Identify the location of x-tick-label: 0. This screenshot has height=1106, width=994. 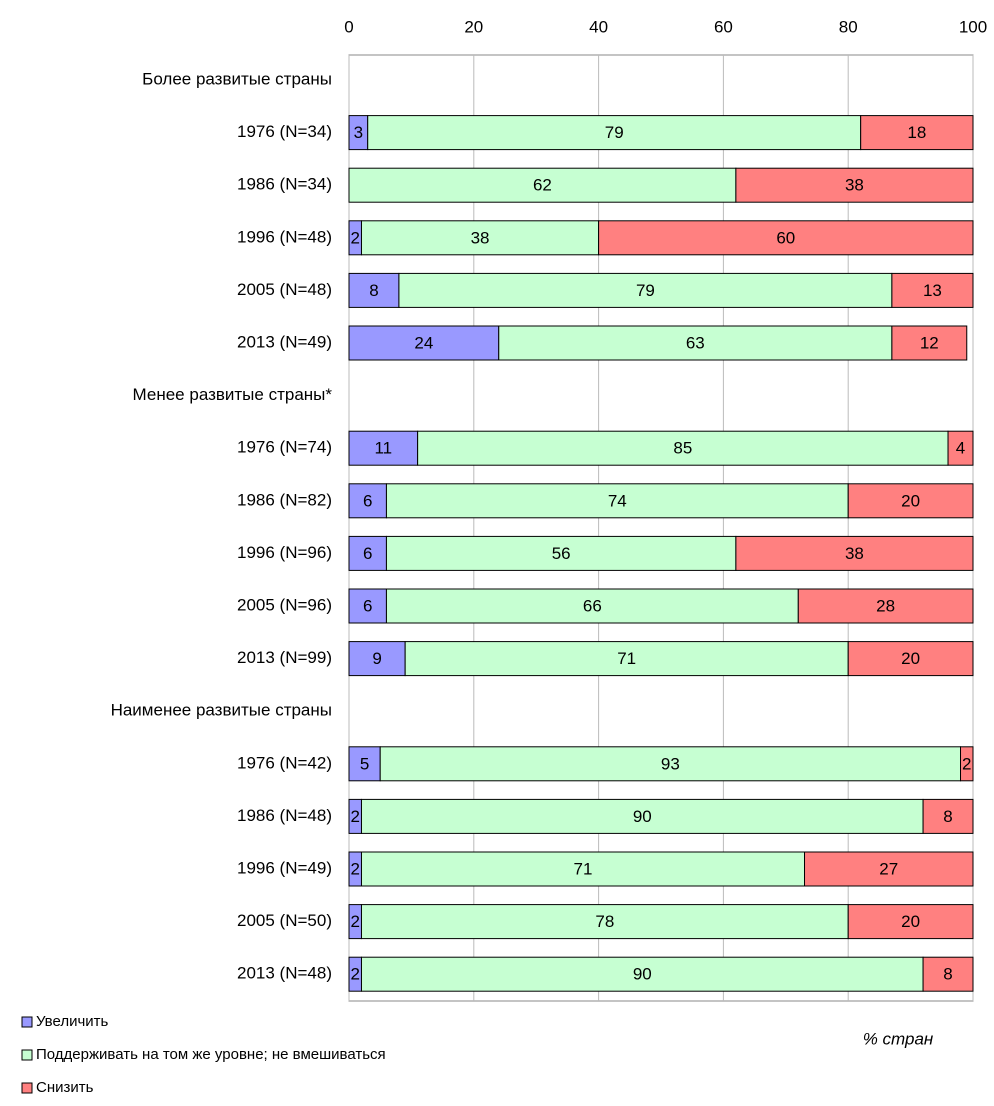
(348, 26).